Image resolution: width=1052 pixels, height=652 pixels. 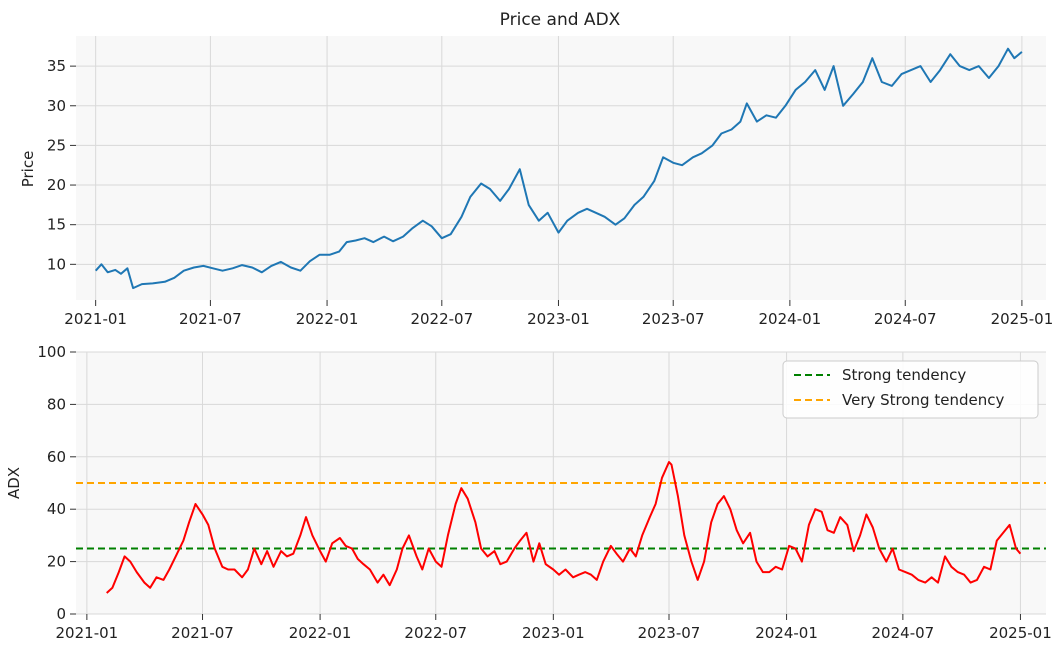 I want to click on price-y-axis-label: Price, so click(x=28, y=169).